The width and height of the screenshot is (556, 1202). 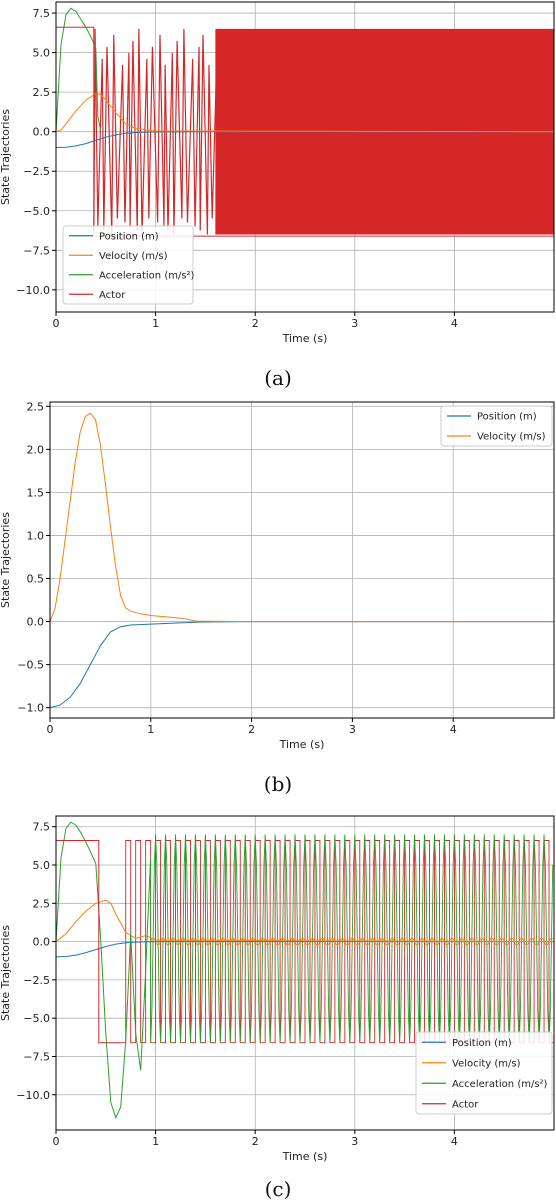 What do you see at coordinates (30, 665) in the screenshot?
I see `y-tick-label: −0.5` at bounding box center [30, 665].